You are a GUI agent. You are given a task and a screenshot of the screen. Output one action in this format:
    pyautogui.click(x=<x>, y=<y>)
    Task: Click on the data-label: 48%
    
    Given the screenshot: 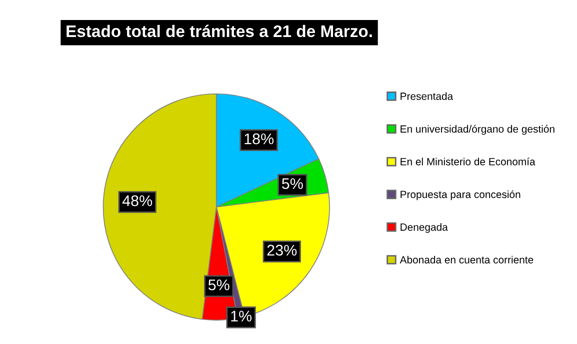 What is the action you would take?
    pyautogui.click(x=137, y=200)
    